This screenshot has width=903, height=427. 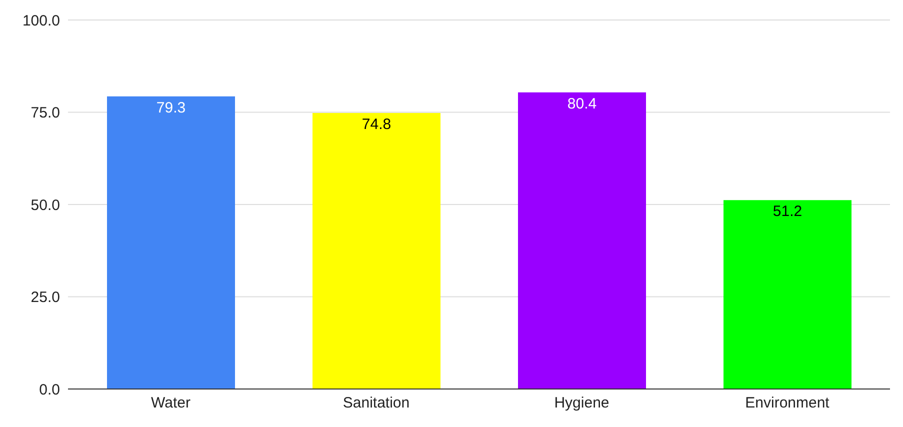 What do you see at coordinates (45, 205) in the screenshot?
I see `y-tick-label: 50.0` at bounding box center [45, 205].